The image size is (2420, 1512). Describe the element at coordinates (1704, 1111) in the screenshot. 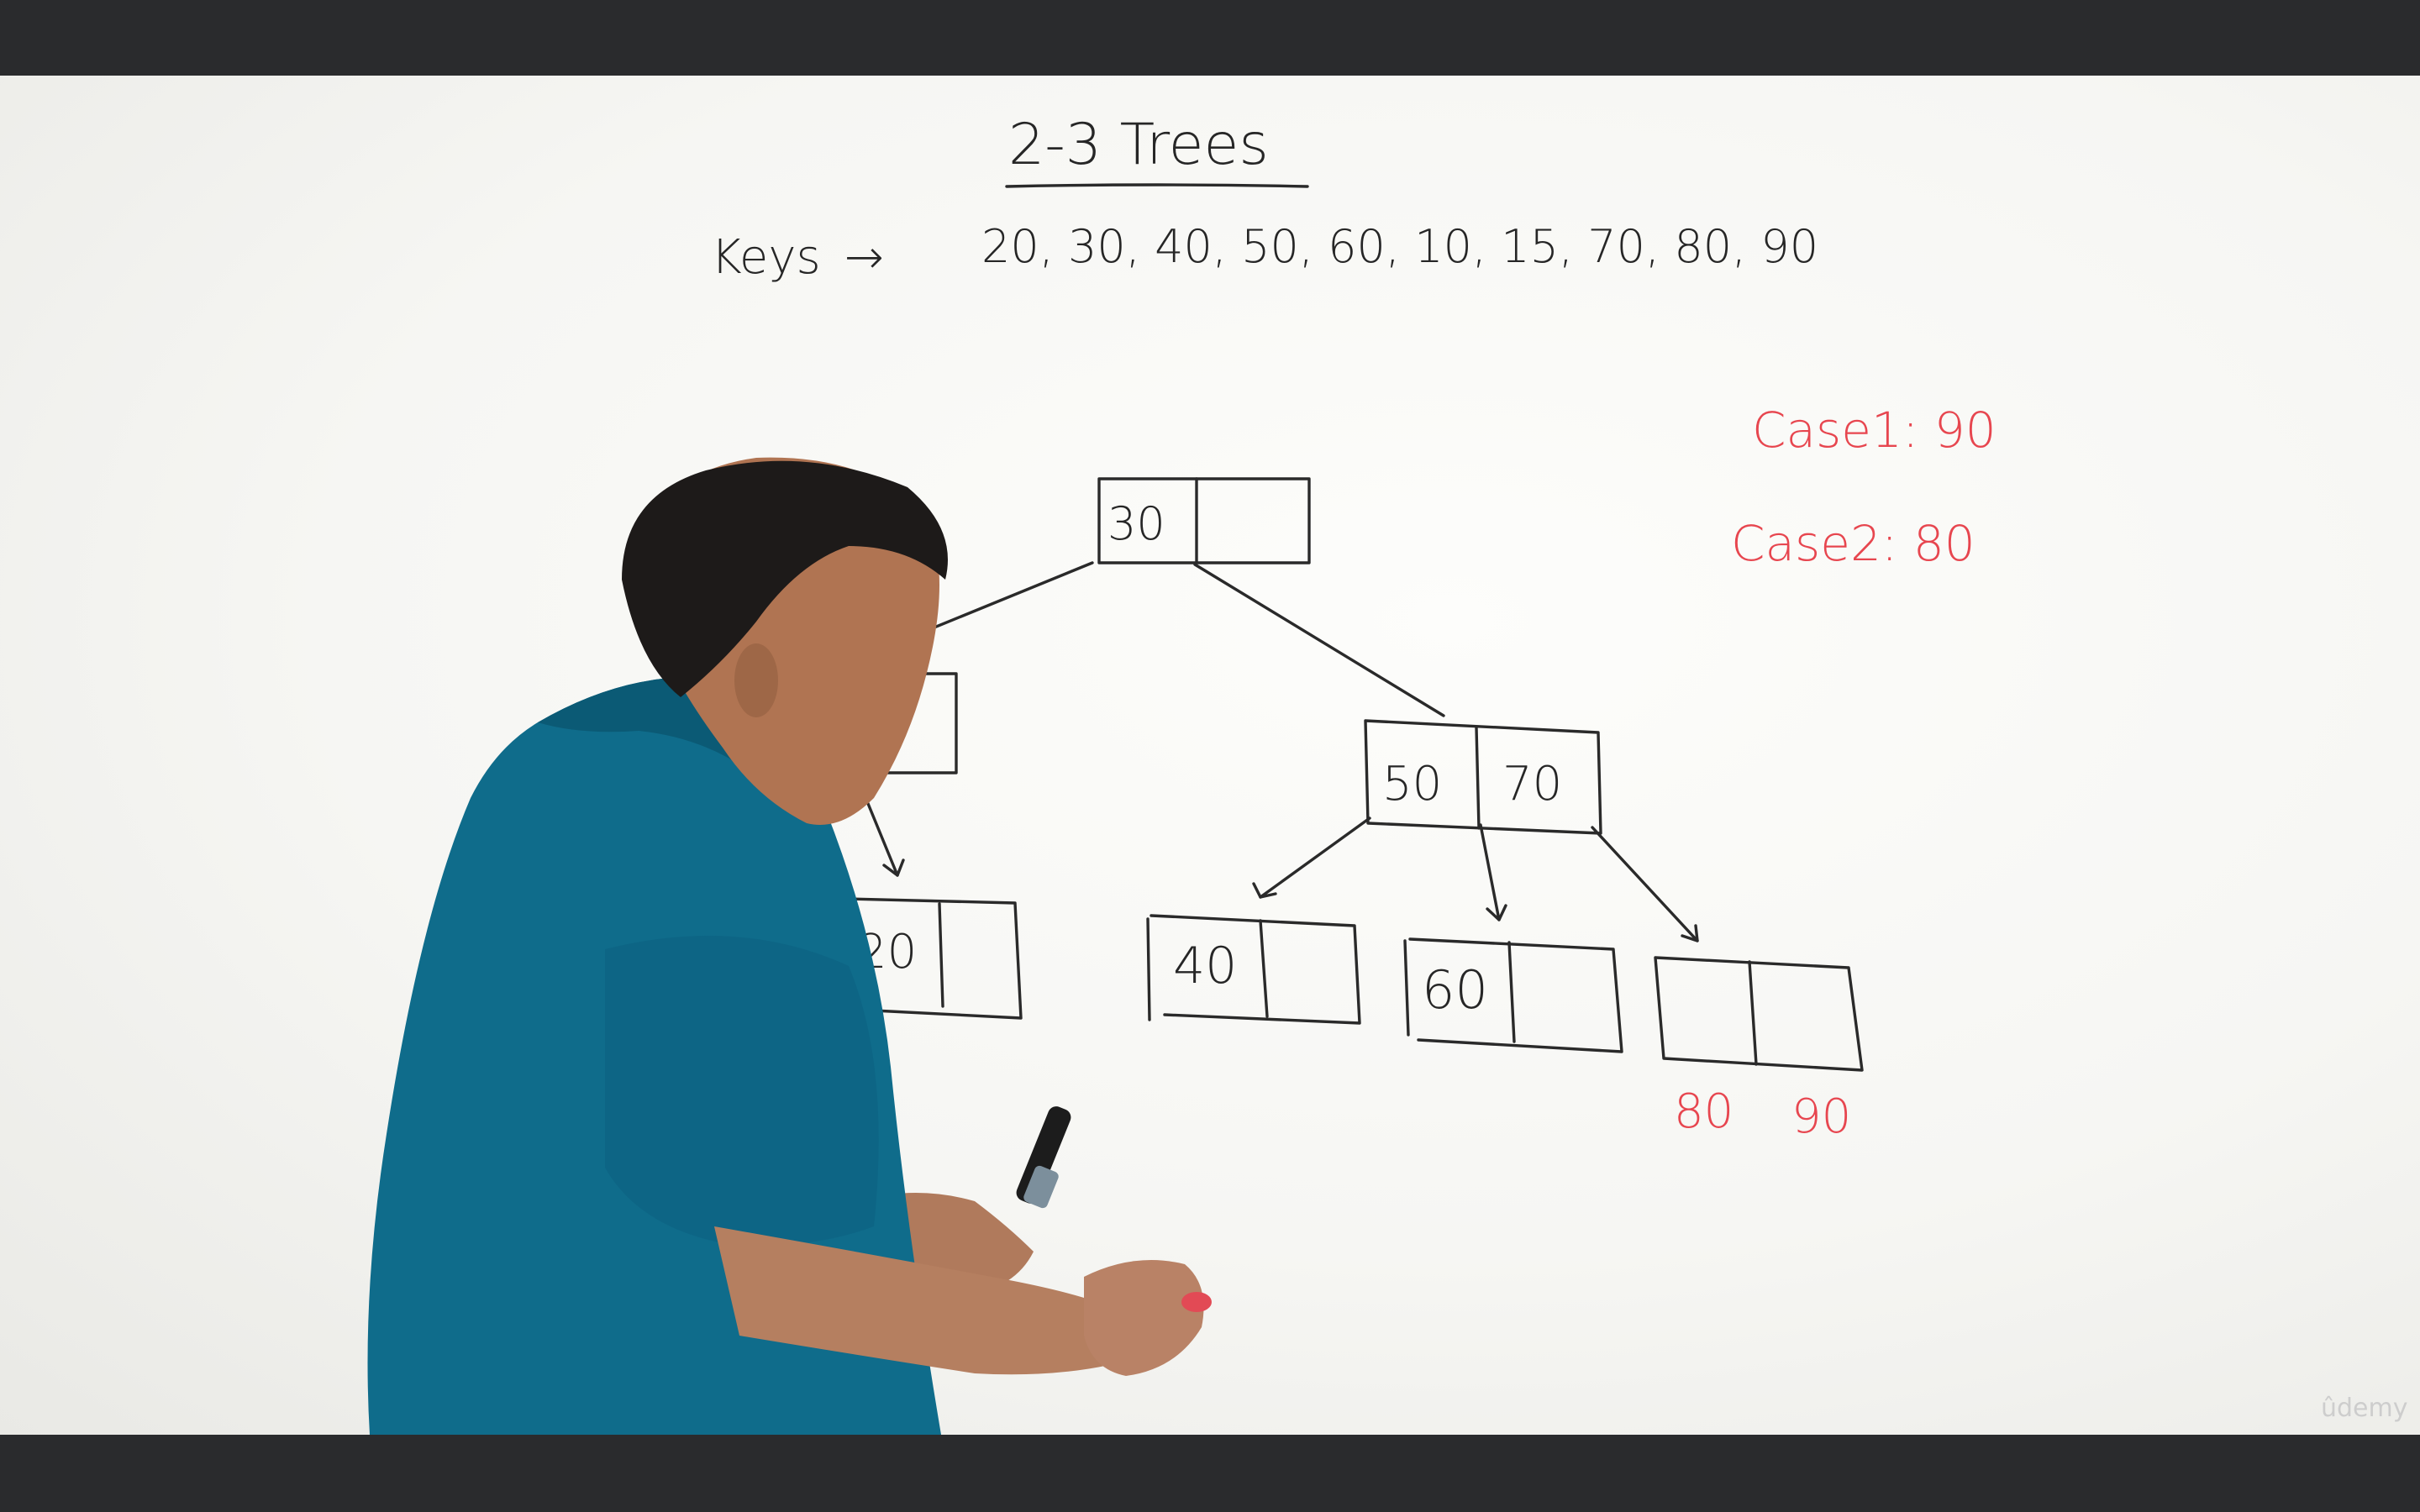

I see `below-leaf-key-80: 80` at that location.